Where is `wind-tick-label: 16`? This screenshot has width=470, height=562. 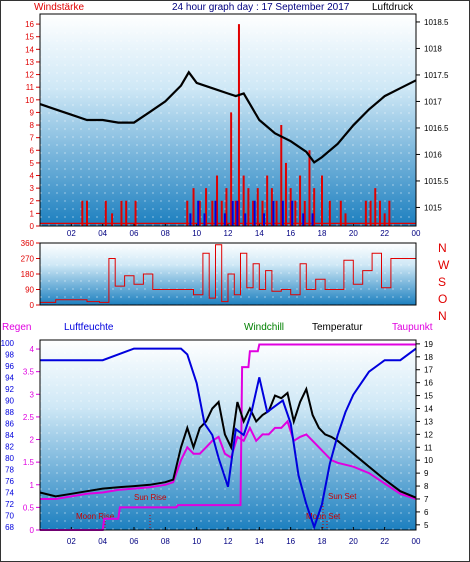
wind-tick-label: 16 is located at coordinates (29, 24).